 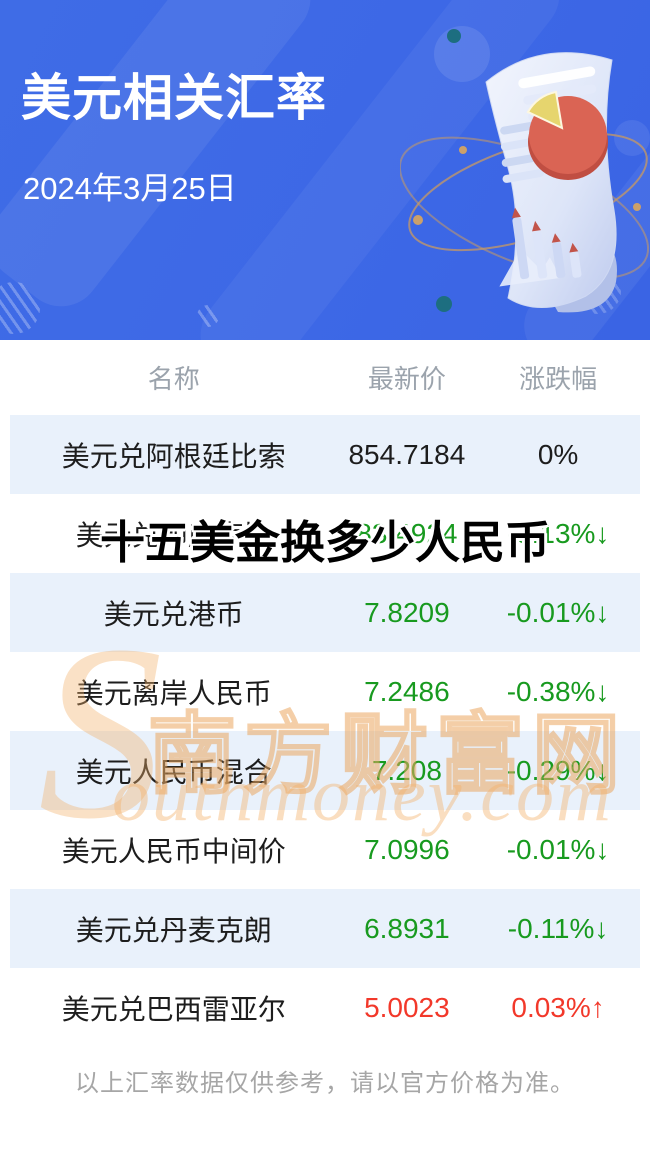 What do you see at coordinates (173, 1009) in the screenshot?
I see `currency-pair-name: 美元兑巴西雷亚尔` at bounding box center [173, 1009].